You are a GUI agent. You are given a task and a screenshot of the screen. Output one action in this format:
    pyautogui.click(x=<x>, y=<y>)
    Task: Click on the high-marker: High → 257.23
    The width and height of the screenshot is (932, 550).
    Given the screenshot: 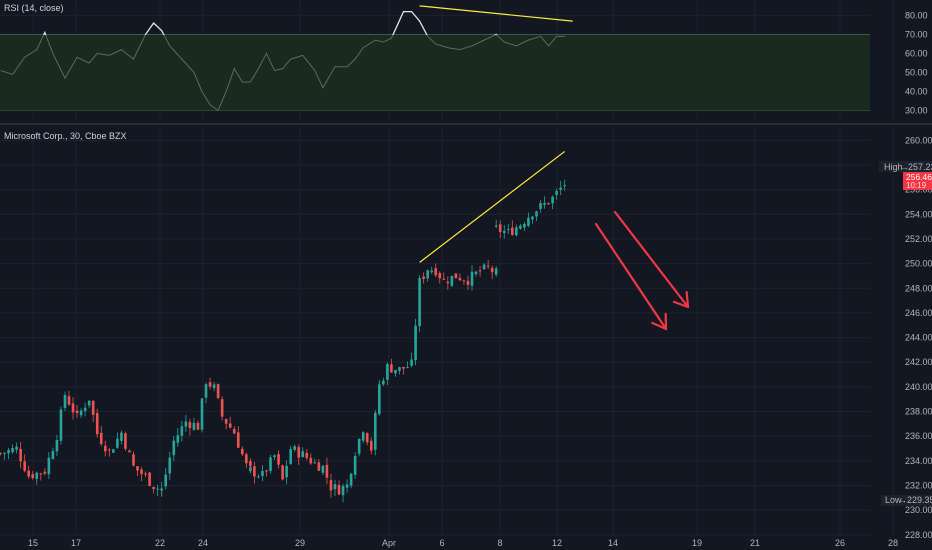 What is the action you would take?
    pyautogui.click(x=905, y=166)
    